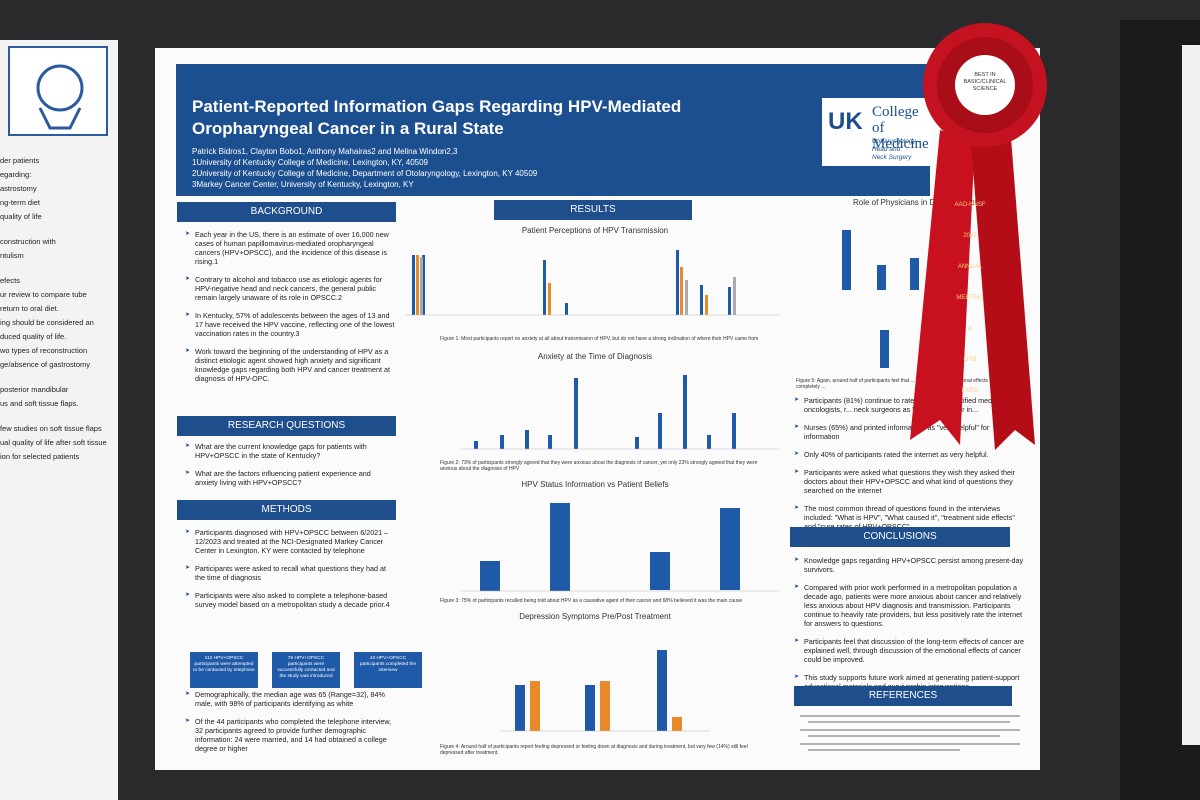 The width and height of the screenshot is (1200, 800). What do you see at coordinates (1160, 410) in the screenshot?
I see `right-board` at bounding box center [1160, 410].